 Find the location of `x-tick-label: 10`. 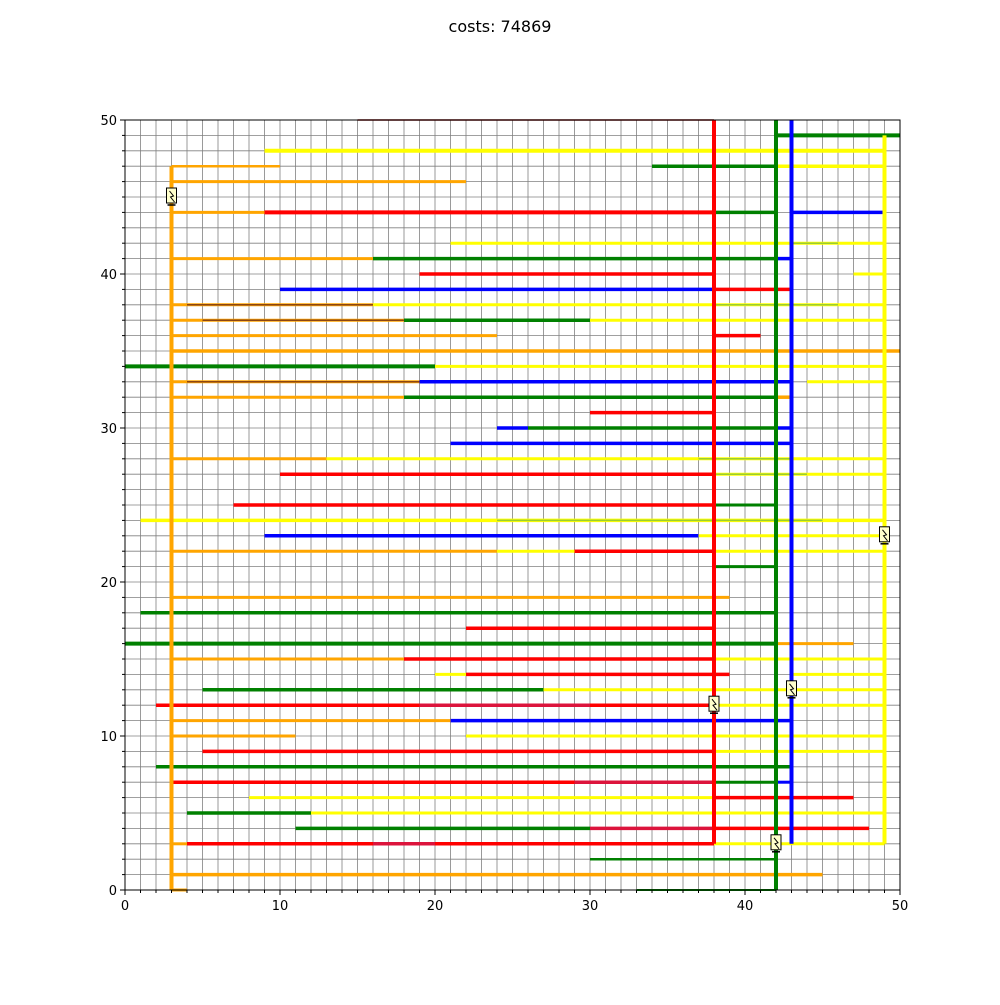

x-tick-label: 10 is located at coordinates (280, 906).